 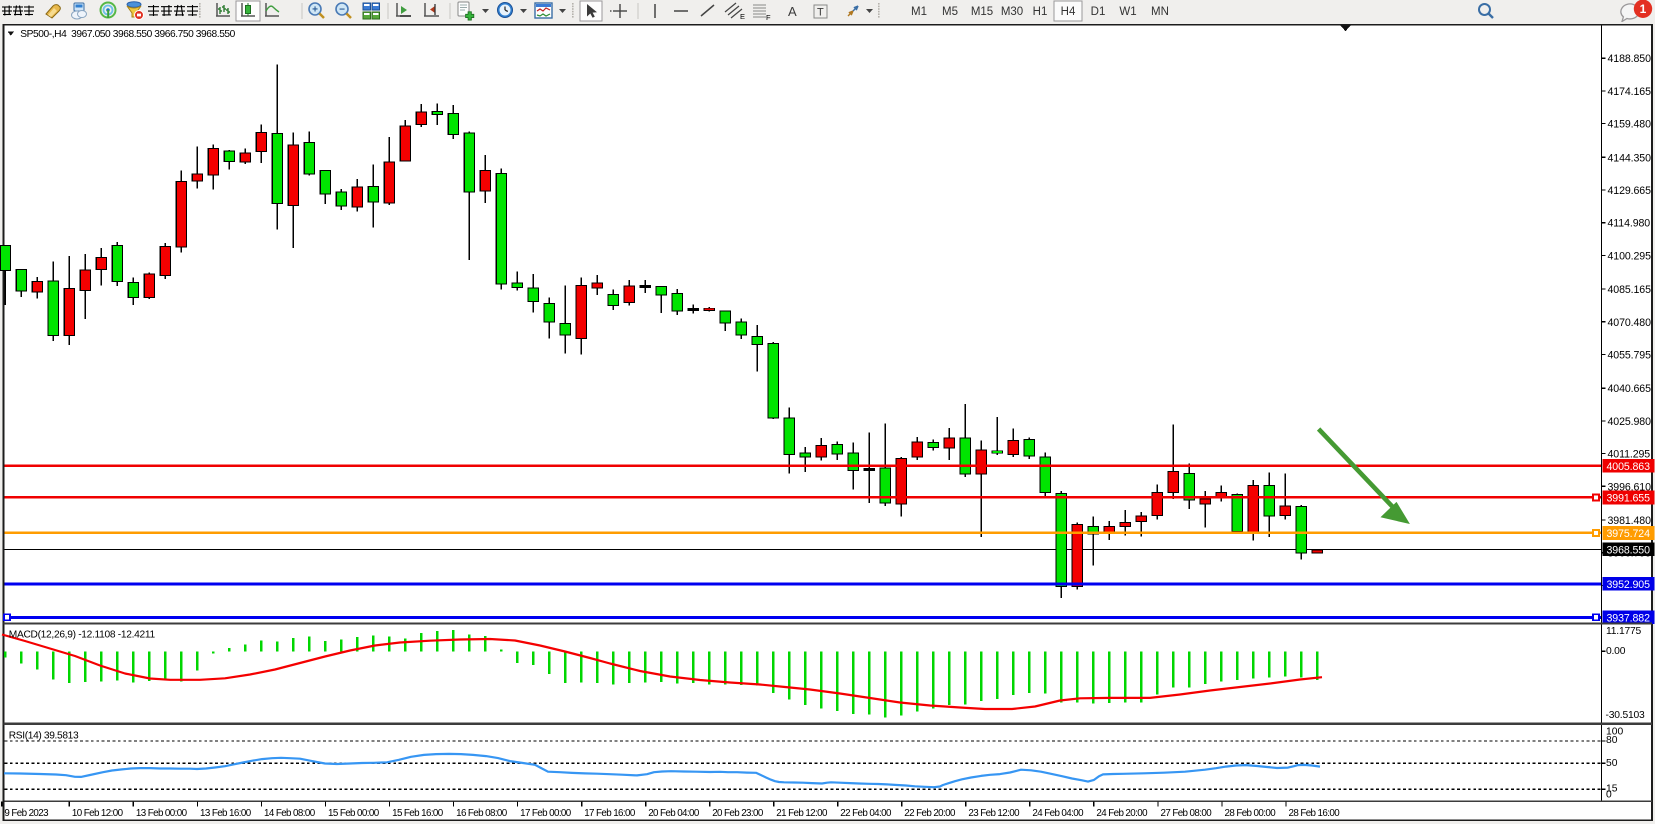 What do you see at coordinates (1630, 59) in the screenshot?
I see `svg-text: 4188.850` at bounding box center [1630, 59].